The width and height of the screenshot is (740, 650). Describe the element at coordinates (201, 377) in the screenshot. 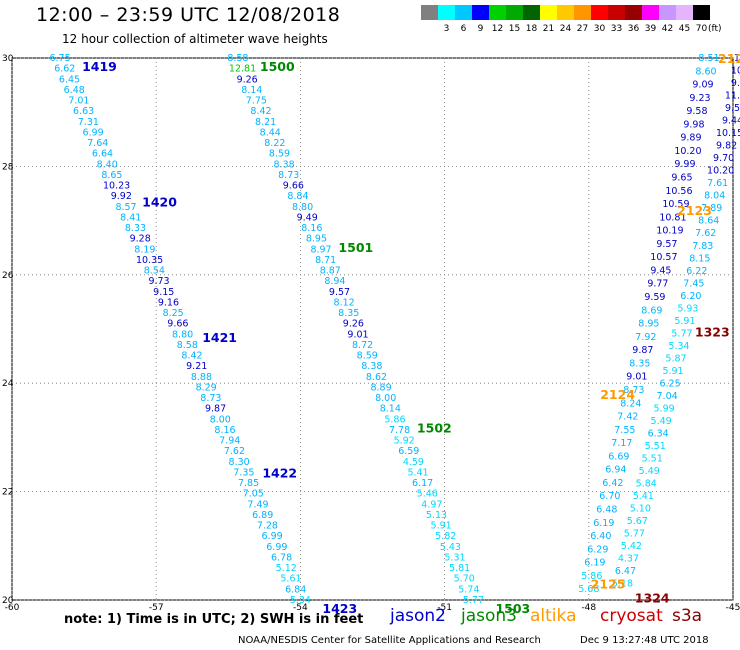

I see `swh-value: 8.88` at that location.